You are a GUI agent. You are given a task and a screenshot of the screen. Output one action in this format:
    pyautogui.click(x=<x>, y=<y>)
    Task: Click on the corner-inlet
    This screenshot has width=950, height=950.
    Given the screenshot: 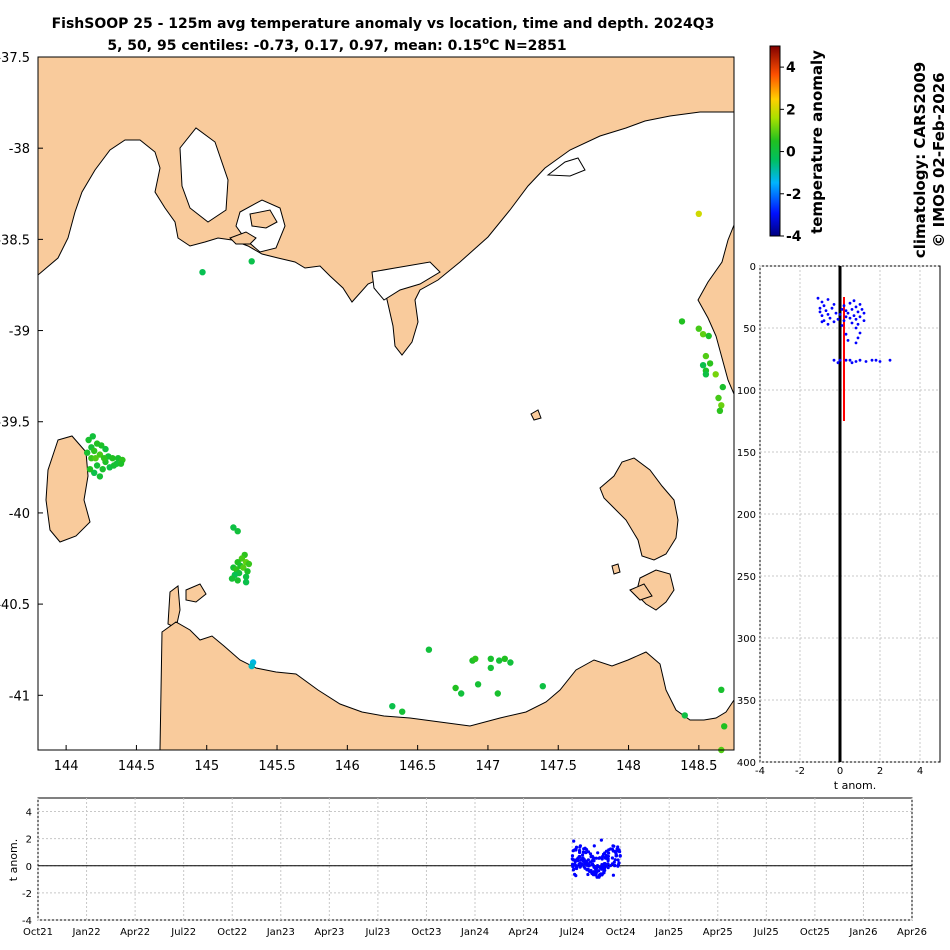 What is the action you would take?
    pyautogui.click(x=406, y=281)
    